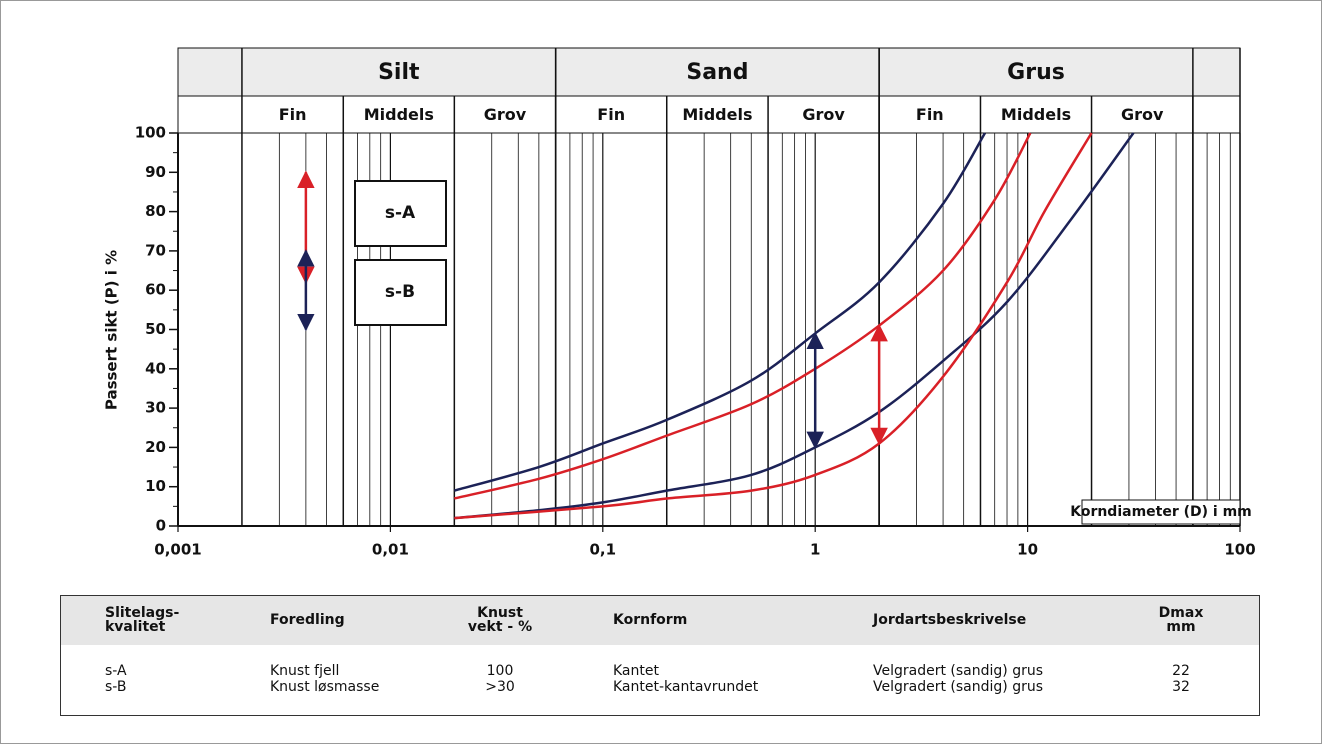 This screenshot has width=1322, height=744. Describe the element at coordinates (686, 687) in the screenshot. I see `table-cell: Kantet-kantavrundet` at that location.